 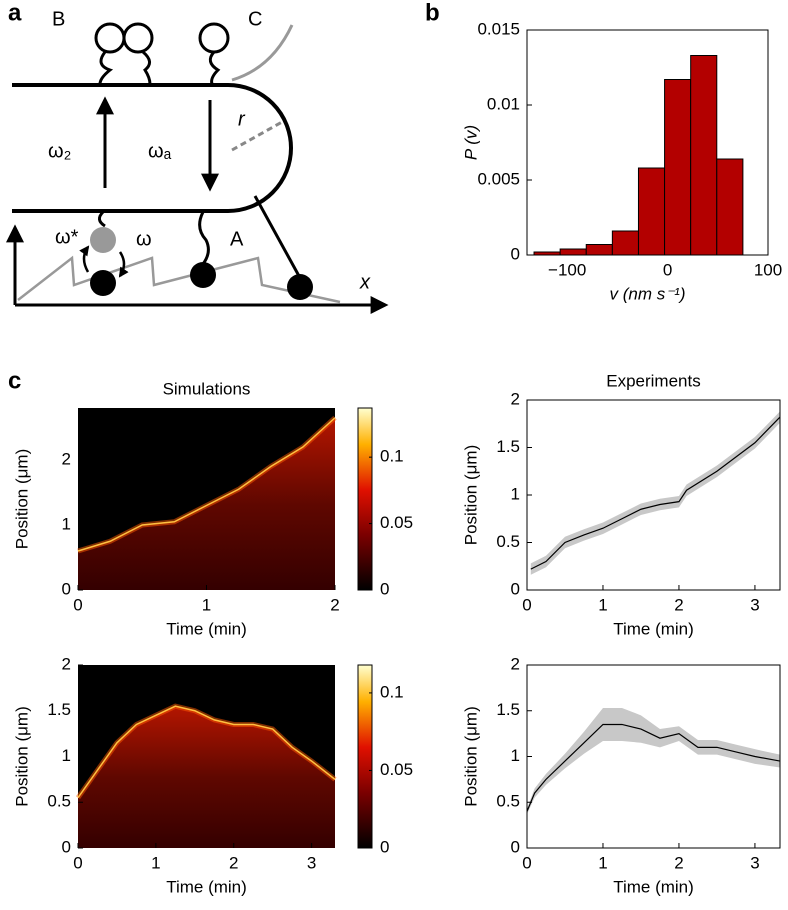 I want to click on motor-head, so click(x=110, y=38).